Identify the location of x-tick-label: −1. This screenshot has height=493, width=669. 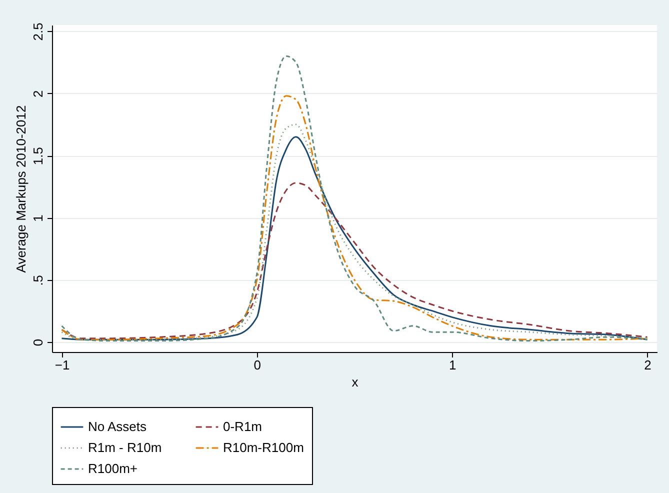
(62, 365).